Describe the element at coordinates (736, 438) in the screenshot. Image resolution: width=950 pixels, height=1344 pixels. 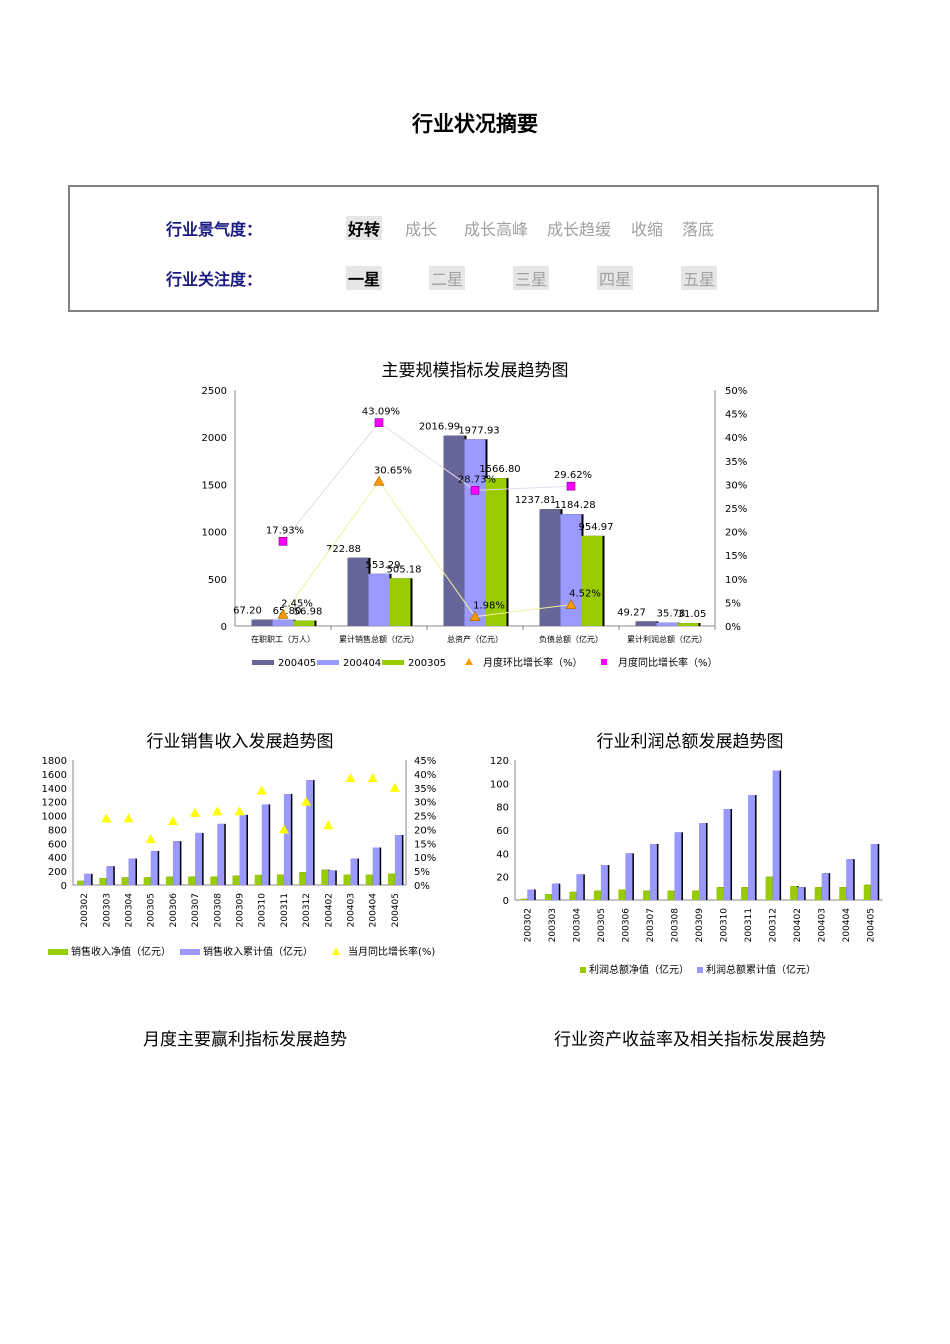
I see `chart1-y2-tick-label: 40%` at that location.